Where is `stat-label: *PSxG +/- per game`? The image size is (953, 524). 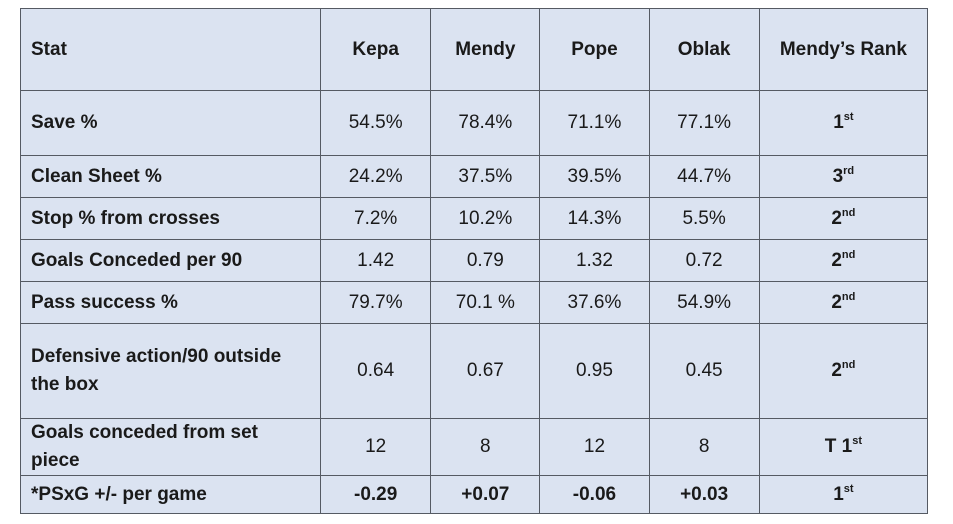 stat-label: *PSxG +/- per game is located at coordinates (170, 494).